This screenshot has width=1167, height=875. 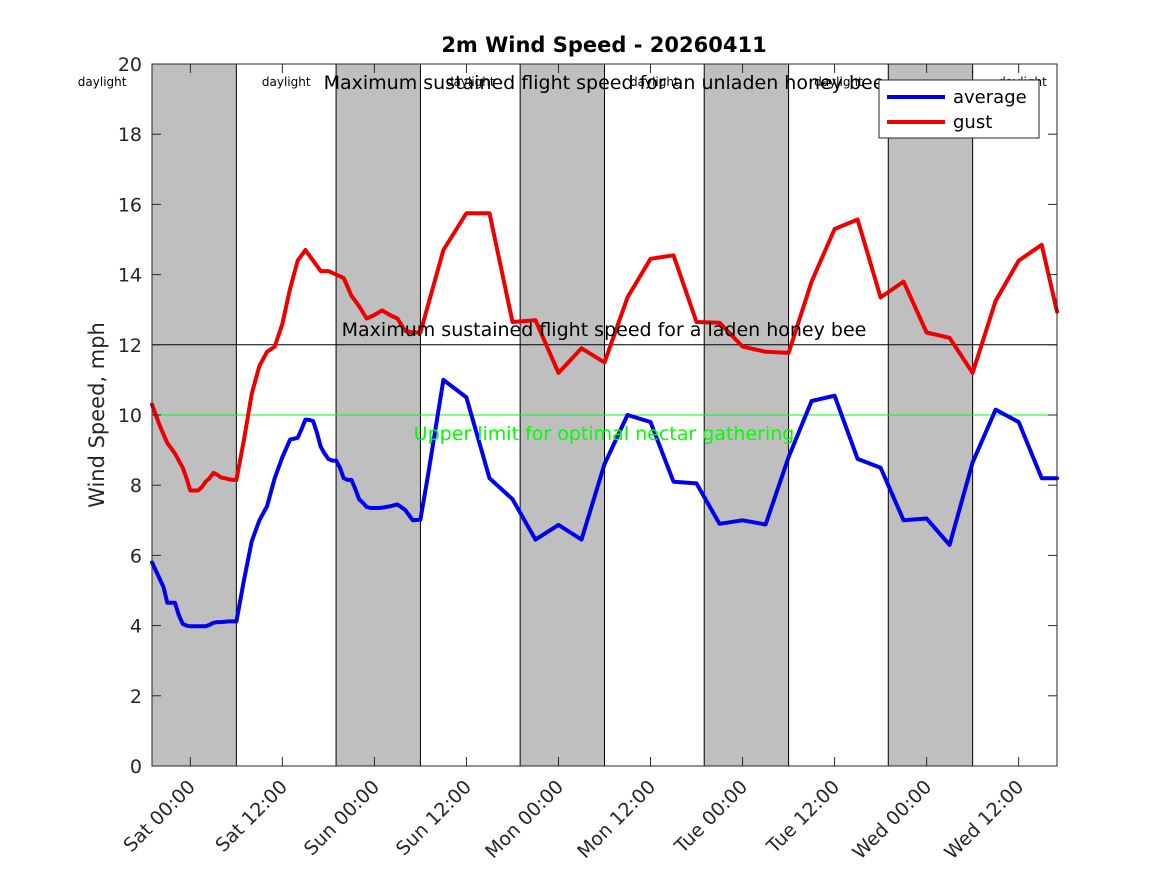 I want to click on y-tick-label: 12, so click(x=130, y=346).